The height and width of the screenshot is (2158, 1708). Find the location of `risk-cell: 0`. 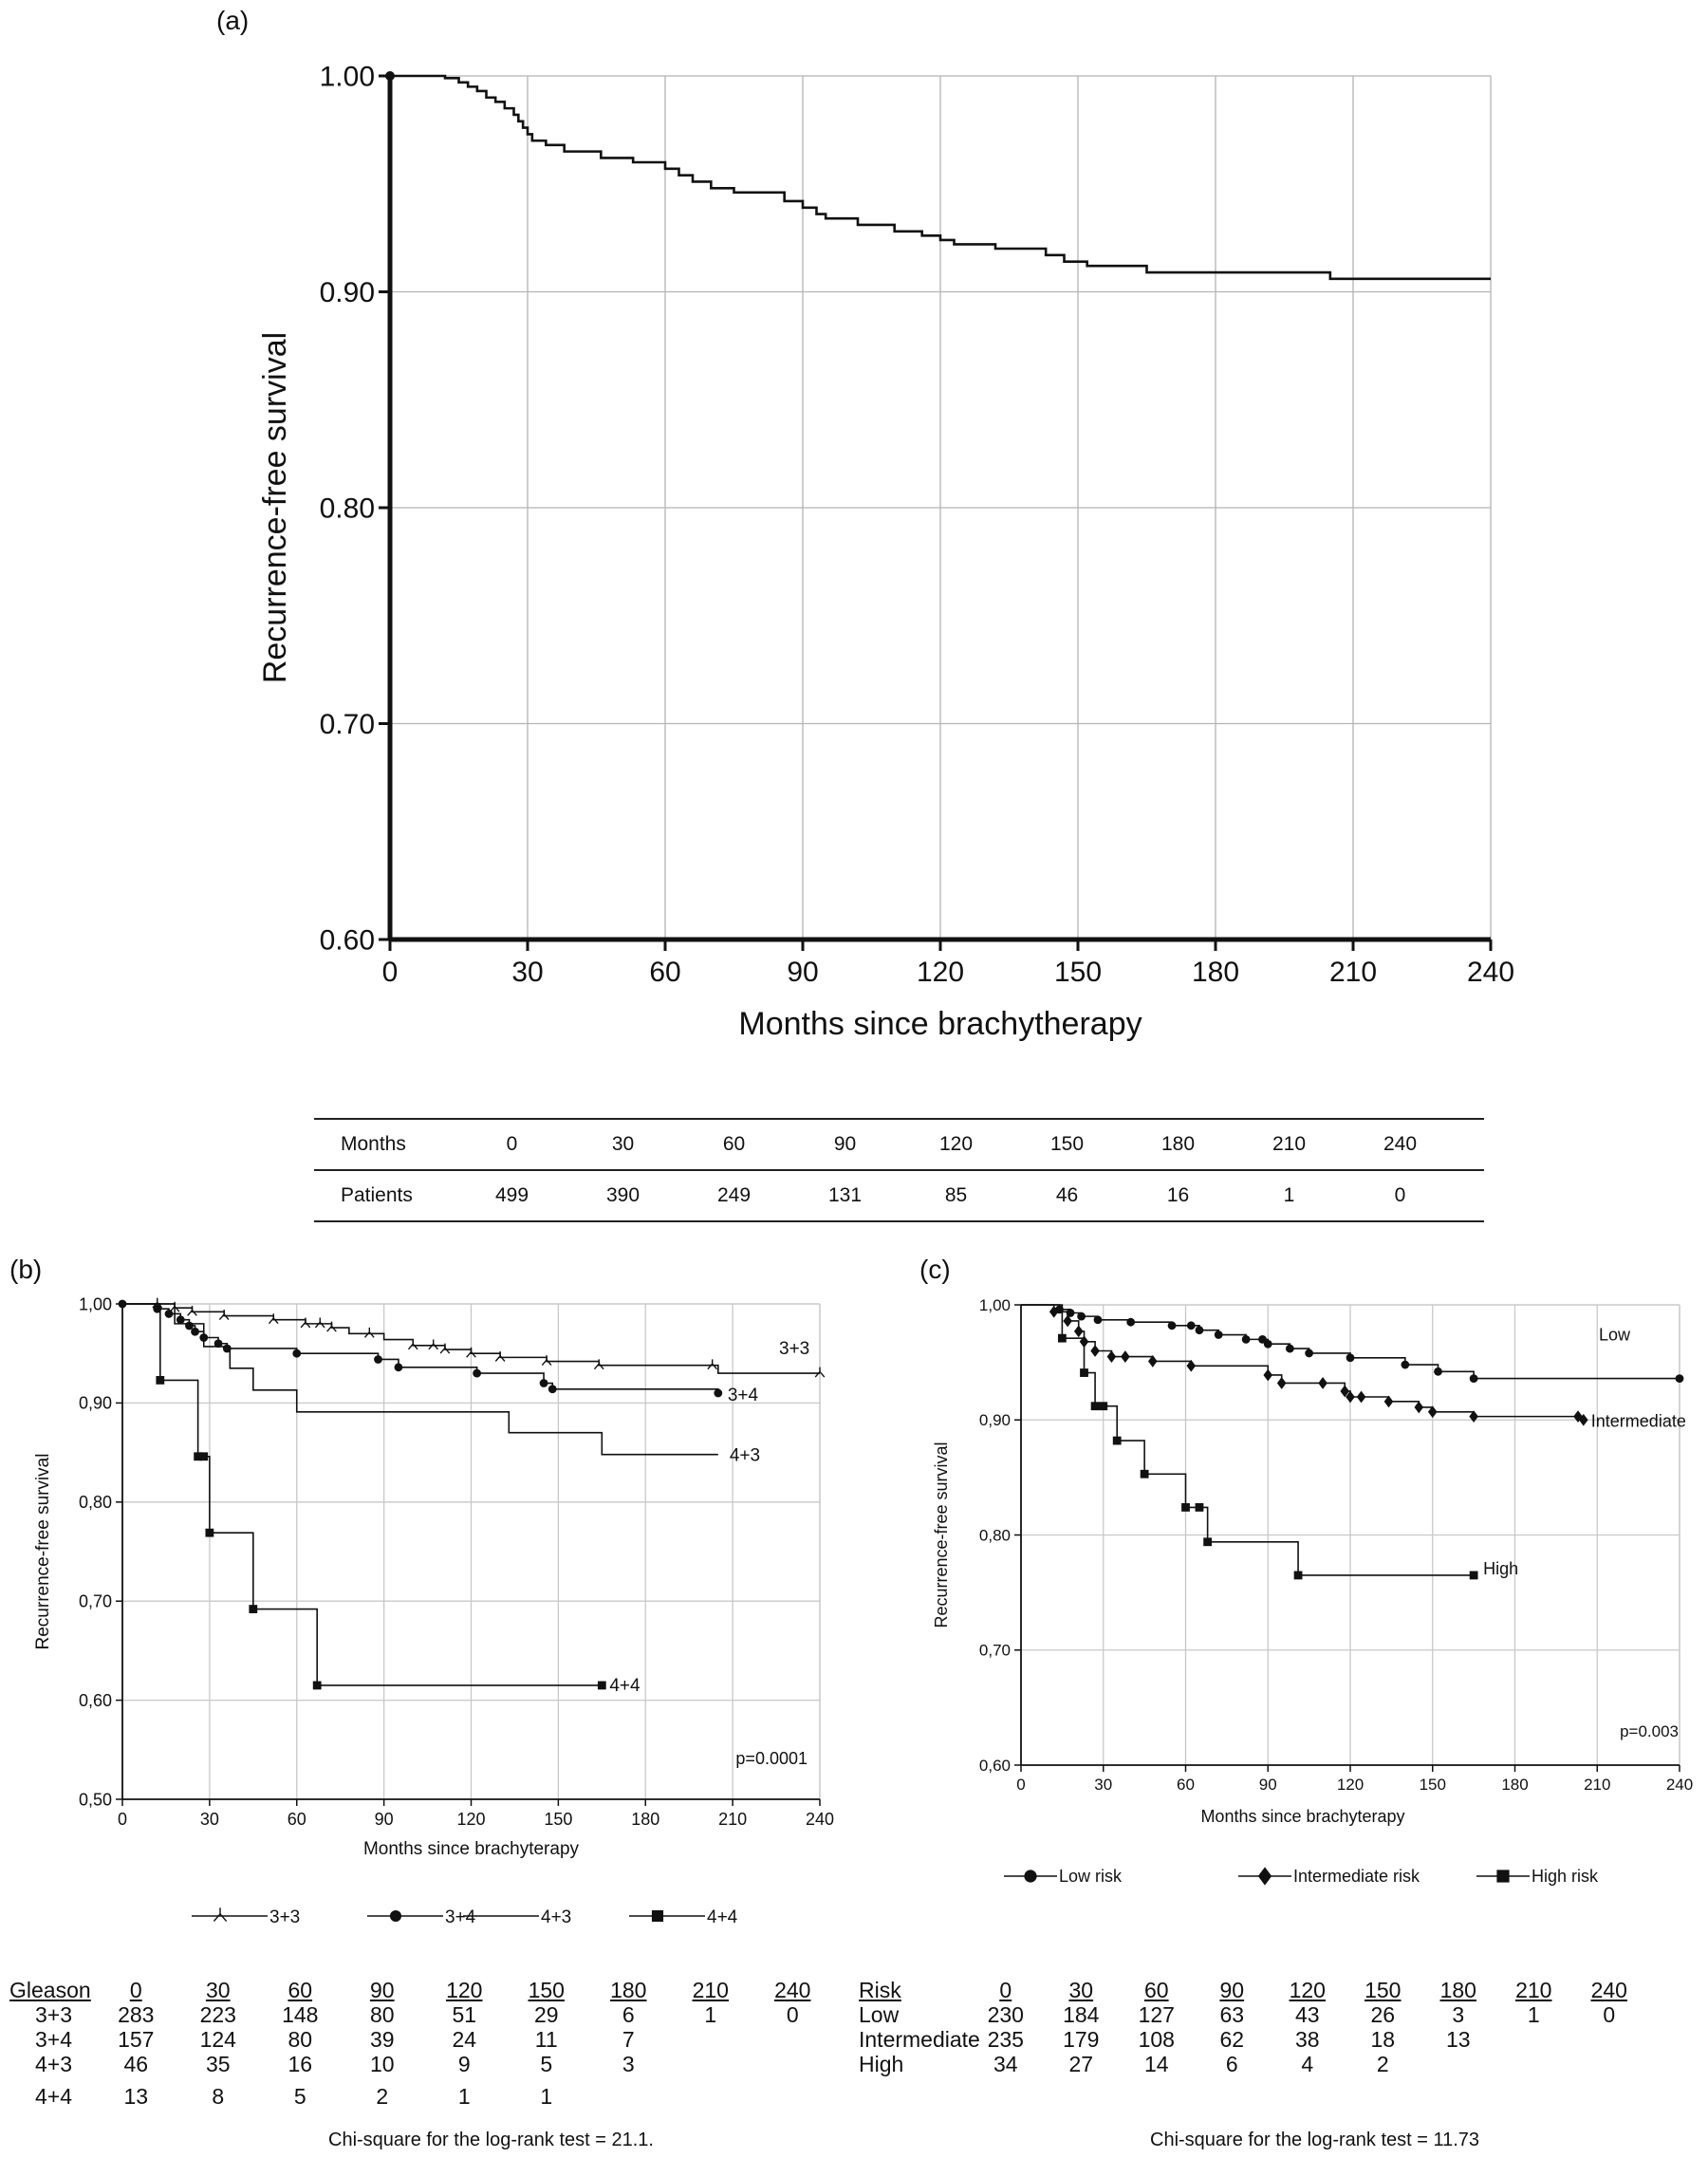

risk-cell: 0 is located at coordinates (1609, 2014).